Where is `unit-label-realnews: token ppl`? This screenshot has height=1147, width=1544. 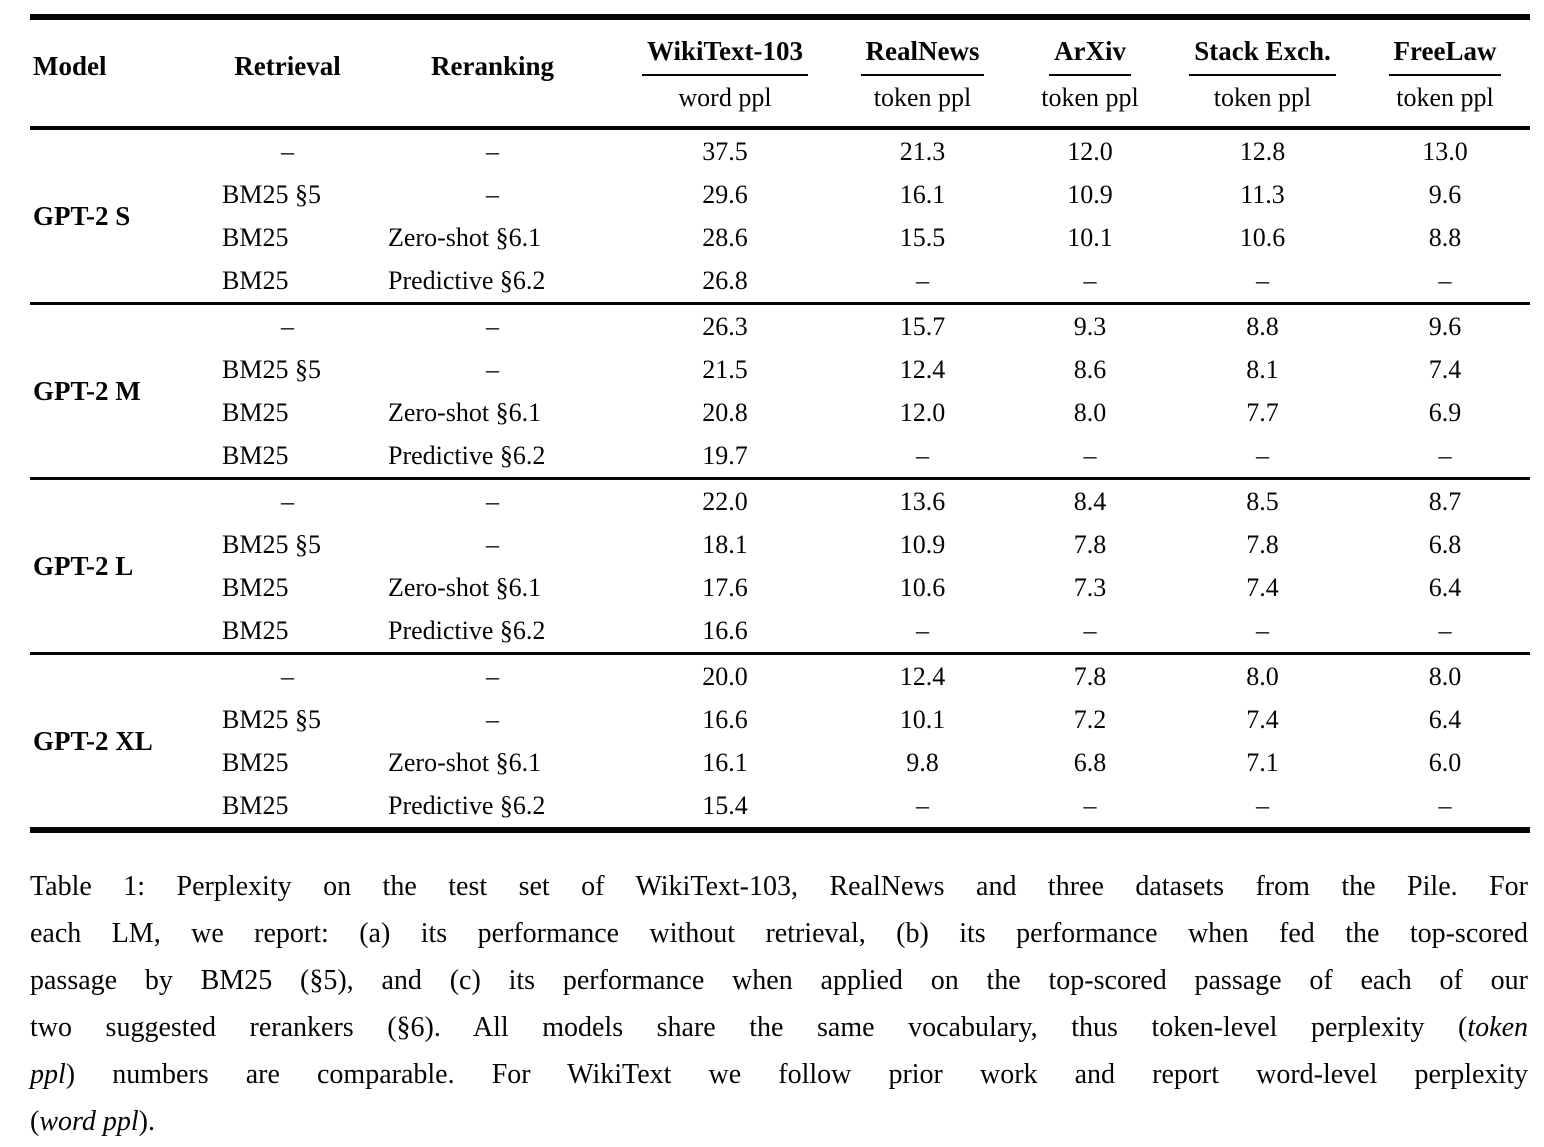 unit-label-realnews: token ppl is located at coordinates (922, 103).